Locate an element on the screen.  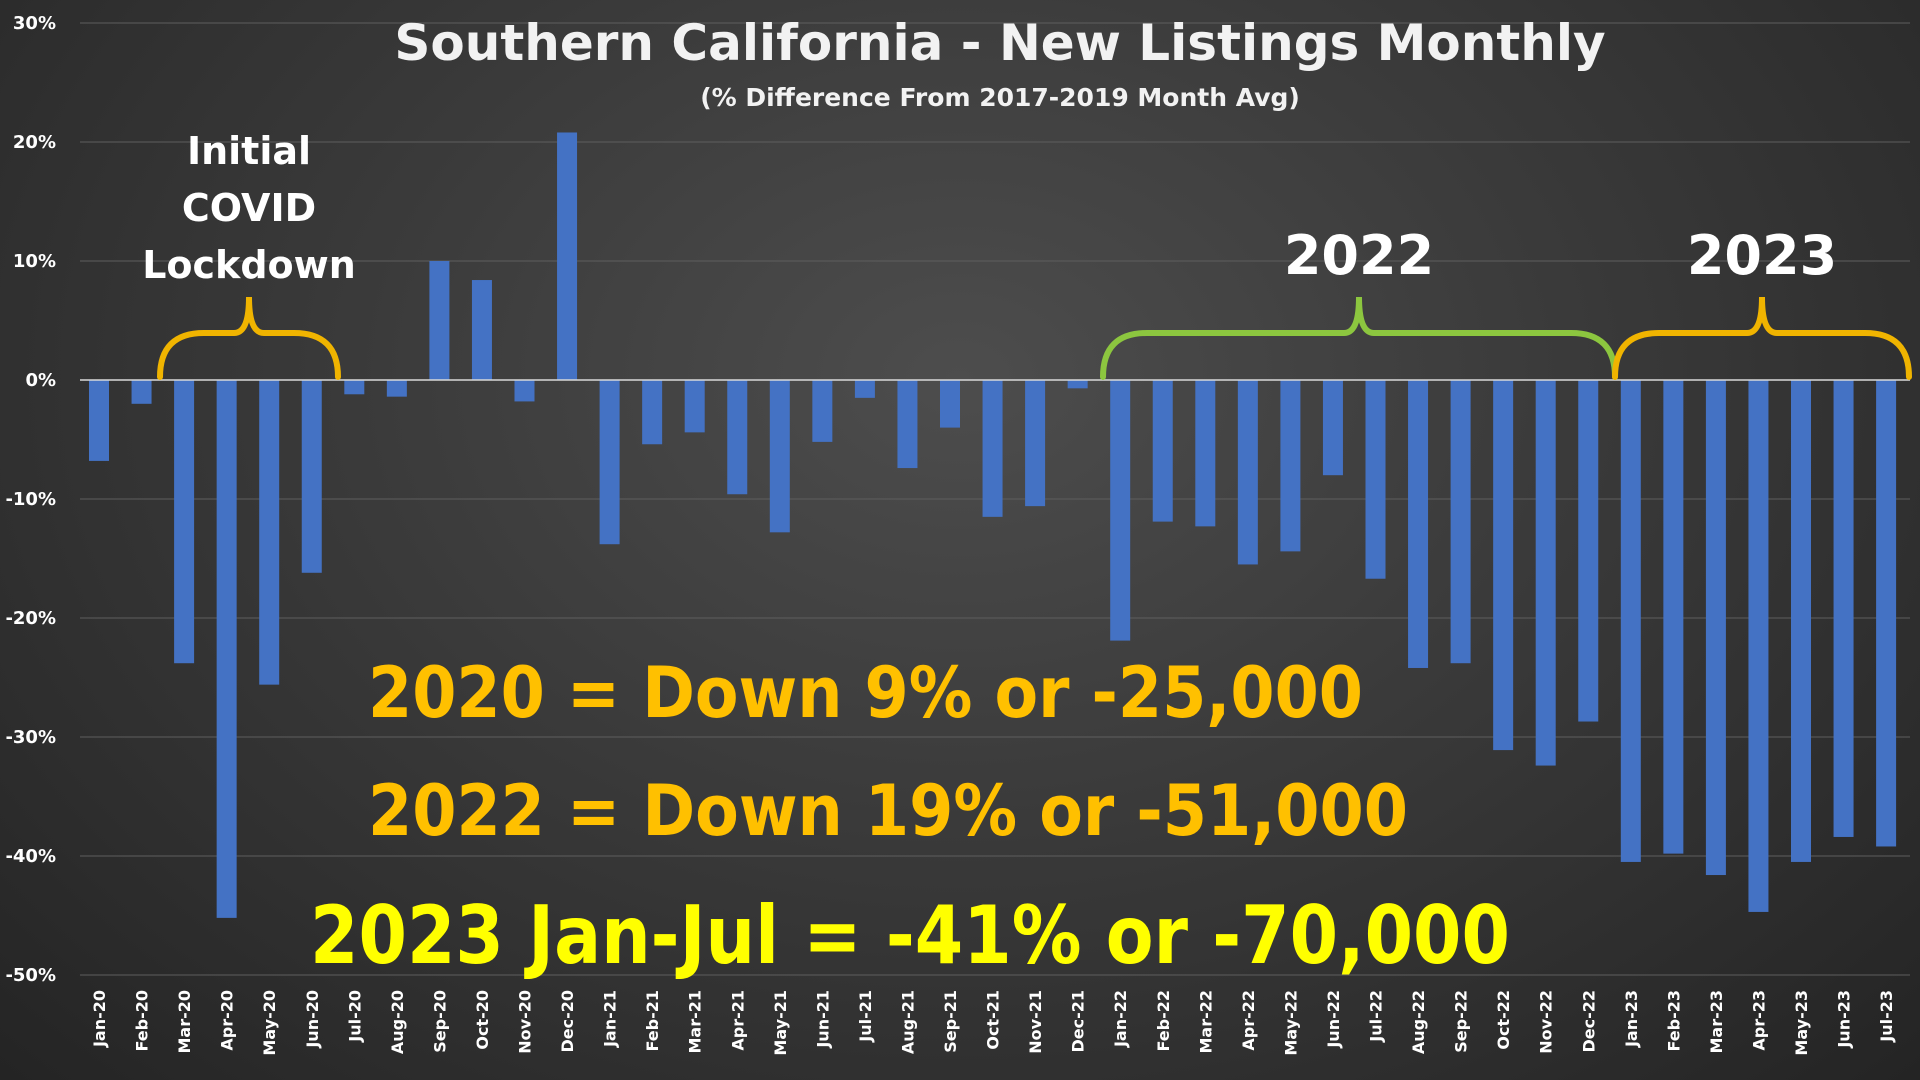
x-tick-label: Jun-22 is located at coordinates (1333, 1019).